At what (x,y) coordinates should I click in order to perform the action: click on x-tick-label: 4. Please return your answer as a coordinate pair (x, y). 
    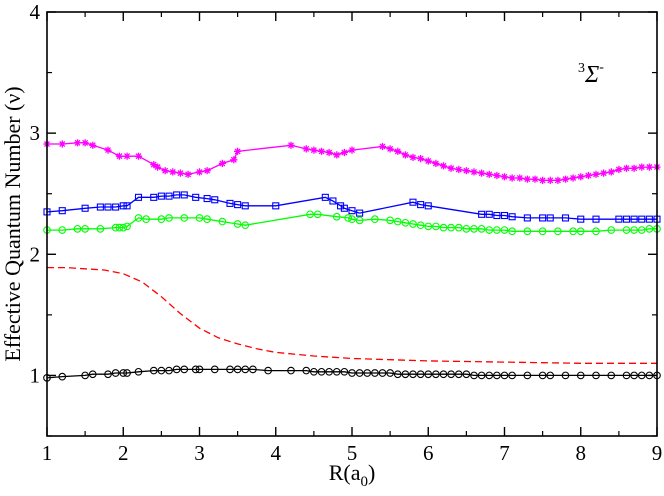
    Looking at the image, I should click on (276, 453).